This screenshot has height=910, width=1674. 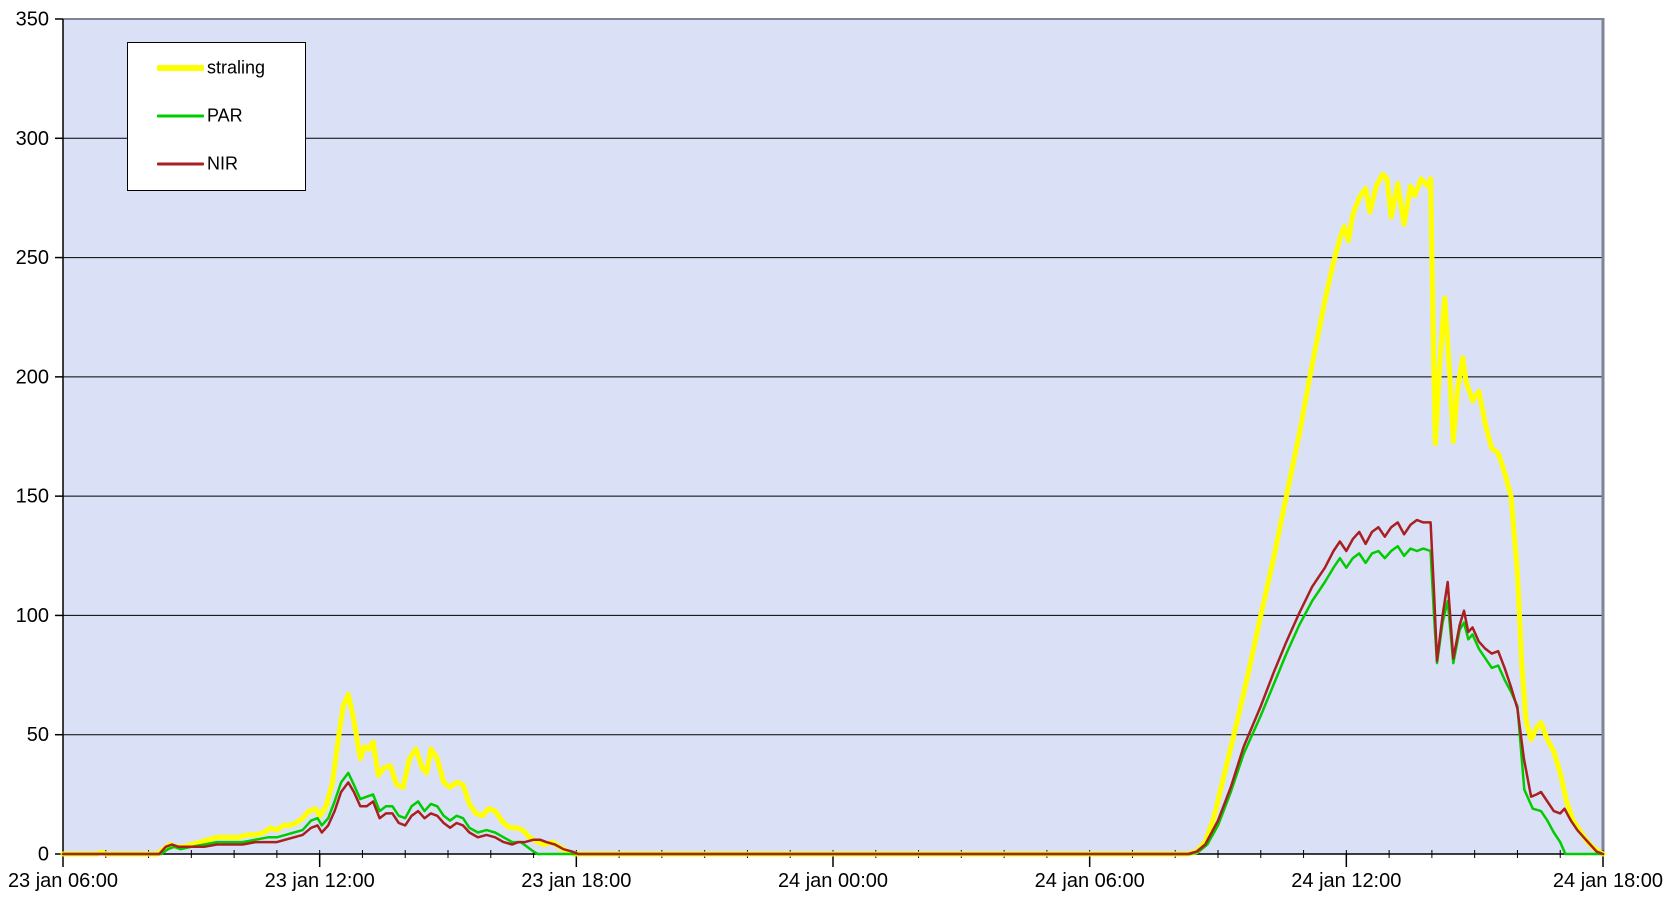 I want to click on nir-line-swatch, so click(x=180, y=164).